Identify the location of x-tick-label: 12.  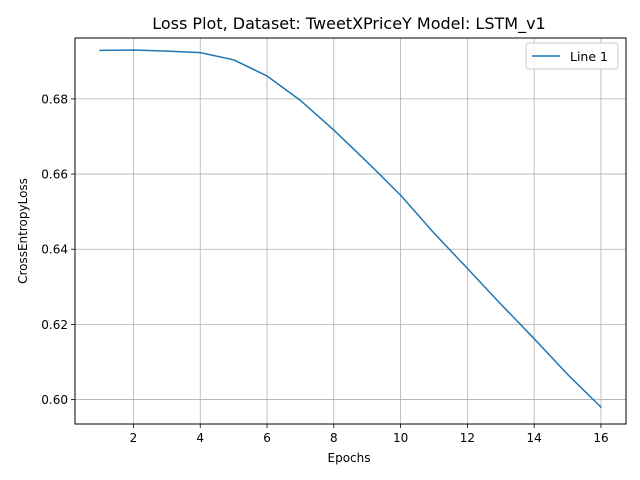
(467, 438).